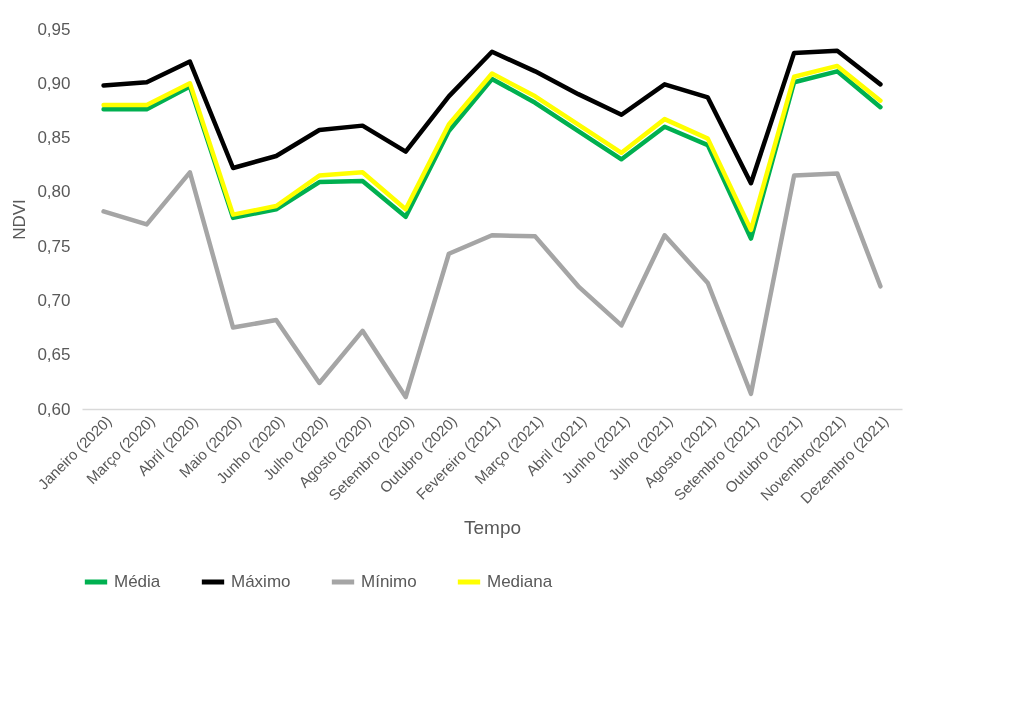 This screenshot has width=1010, height=704. I want to click on y-tick-label: 0,95, so click(54, 29).